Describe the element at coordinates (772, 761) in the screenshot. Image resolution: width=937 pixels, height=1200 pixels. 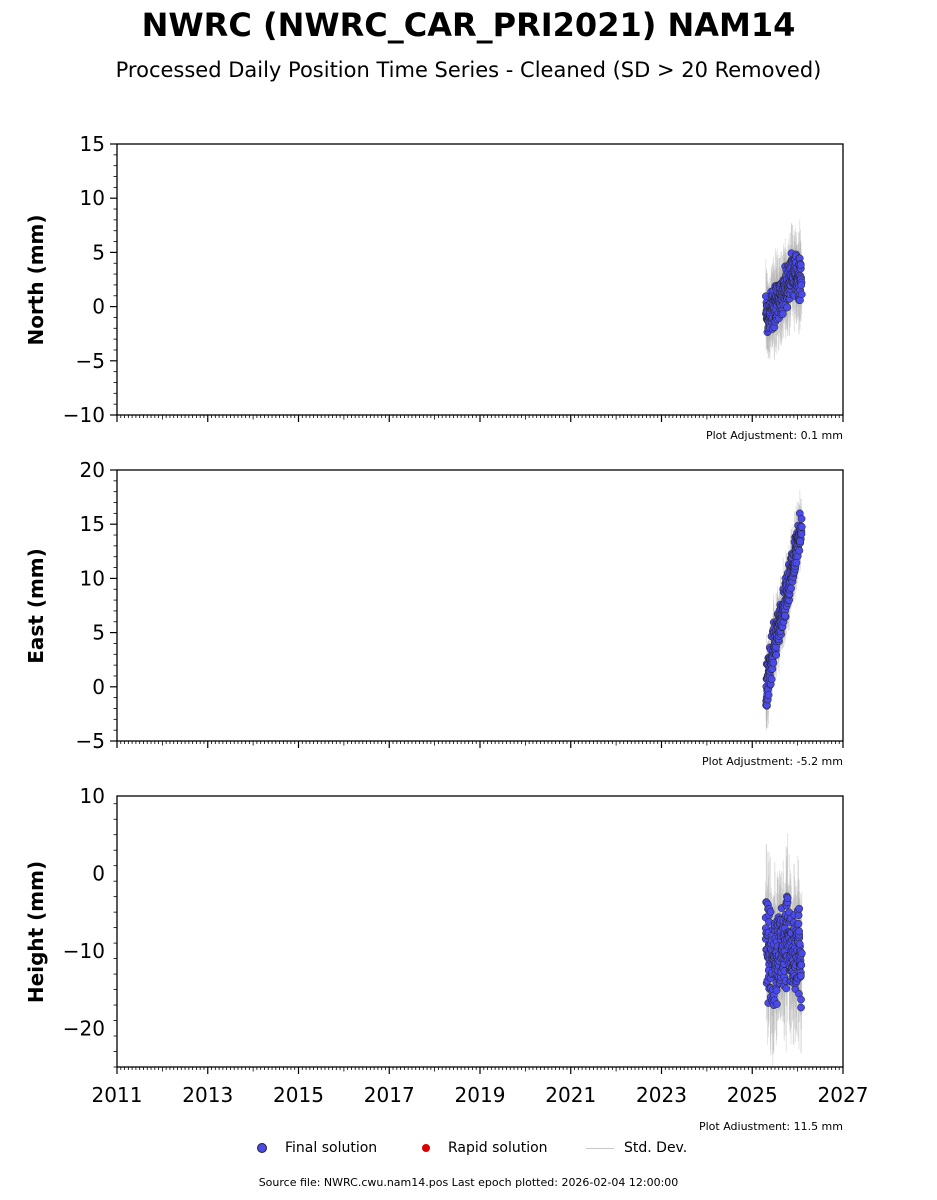
I see `plot-adjustment-note: Plot Adjustment: -5.2 mm` at that location.